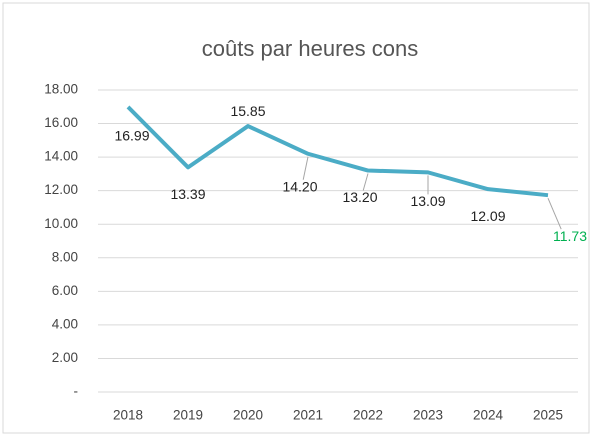  I want to click on x-tick-label: 2020, so click(248, 415).